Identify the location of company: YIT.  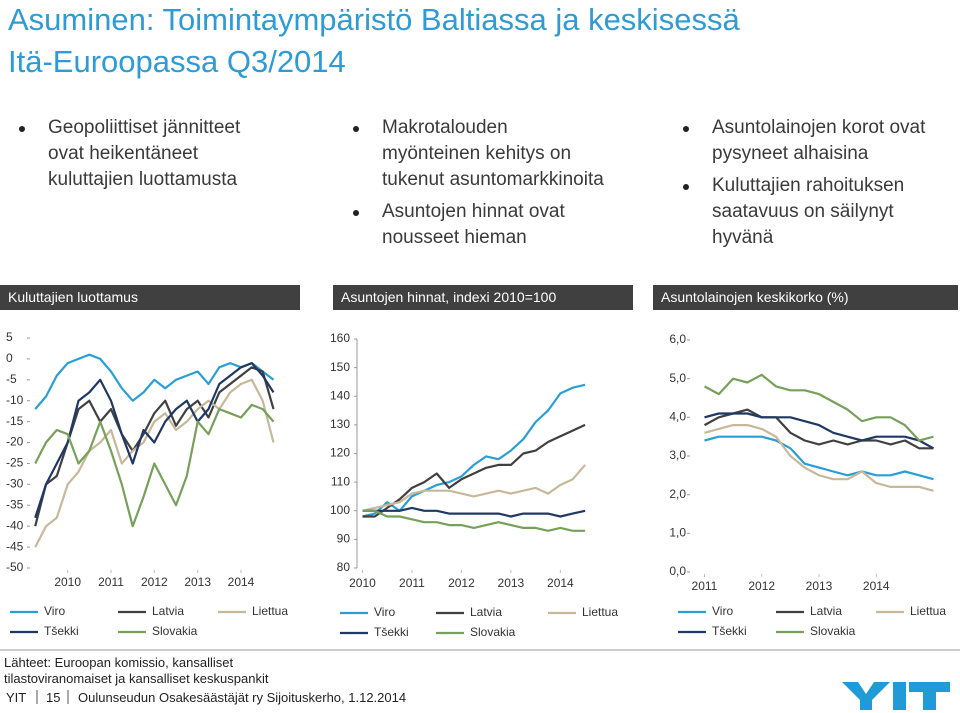
(16, 697).